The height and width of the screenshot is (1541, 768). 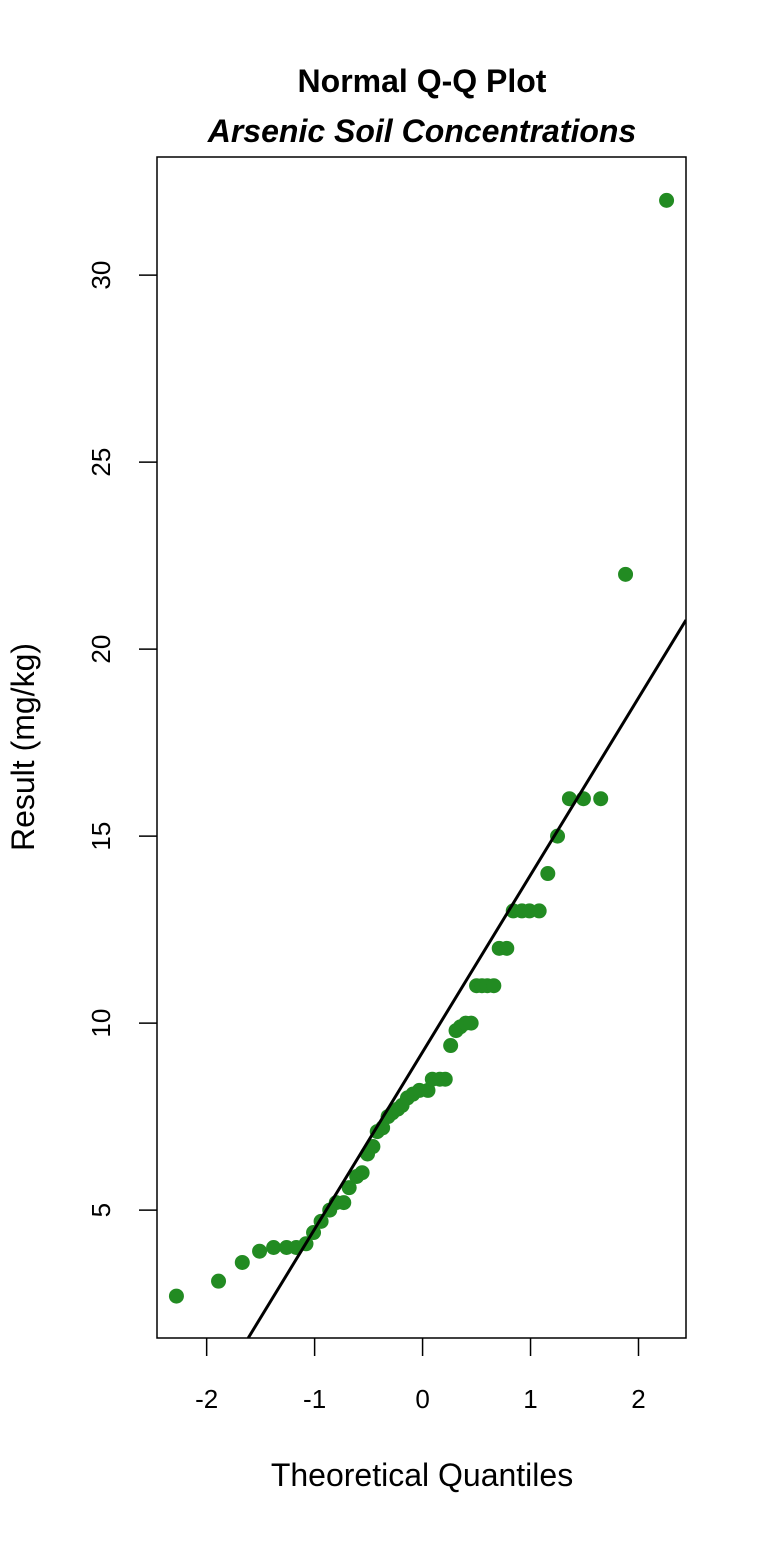 I want to click on y-tick-label: 10, so click(x=101, y=1023).